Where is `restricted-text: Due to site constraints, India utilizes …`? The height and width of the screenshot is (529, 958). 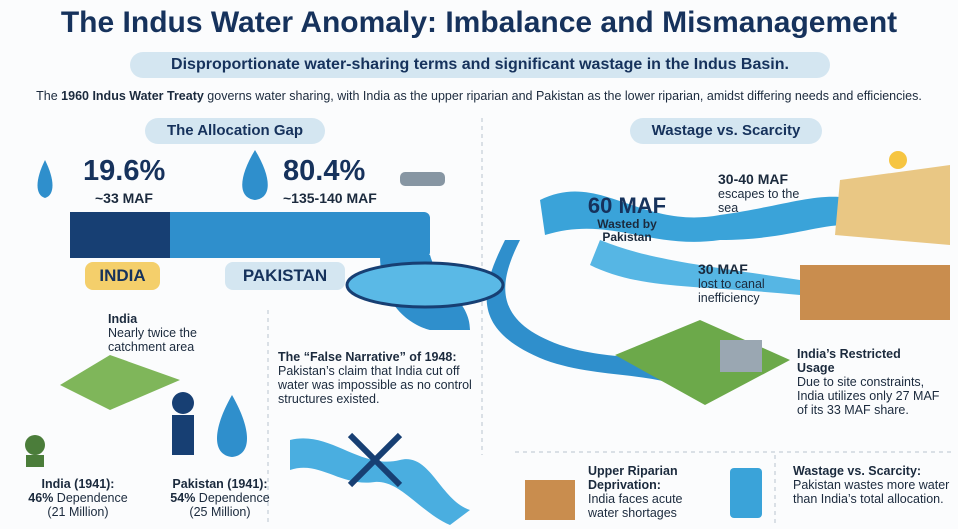
restricted-text: Due to site constraints, India utilizes … is located at coordinates (868, 396).